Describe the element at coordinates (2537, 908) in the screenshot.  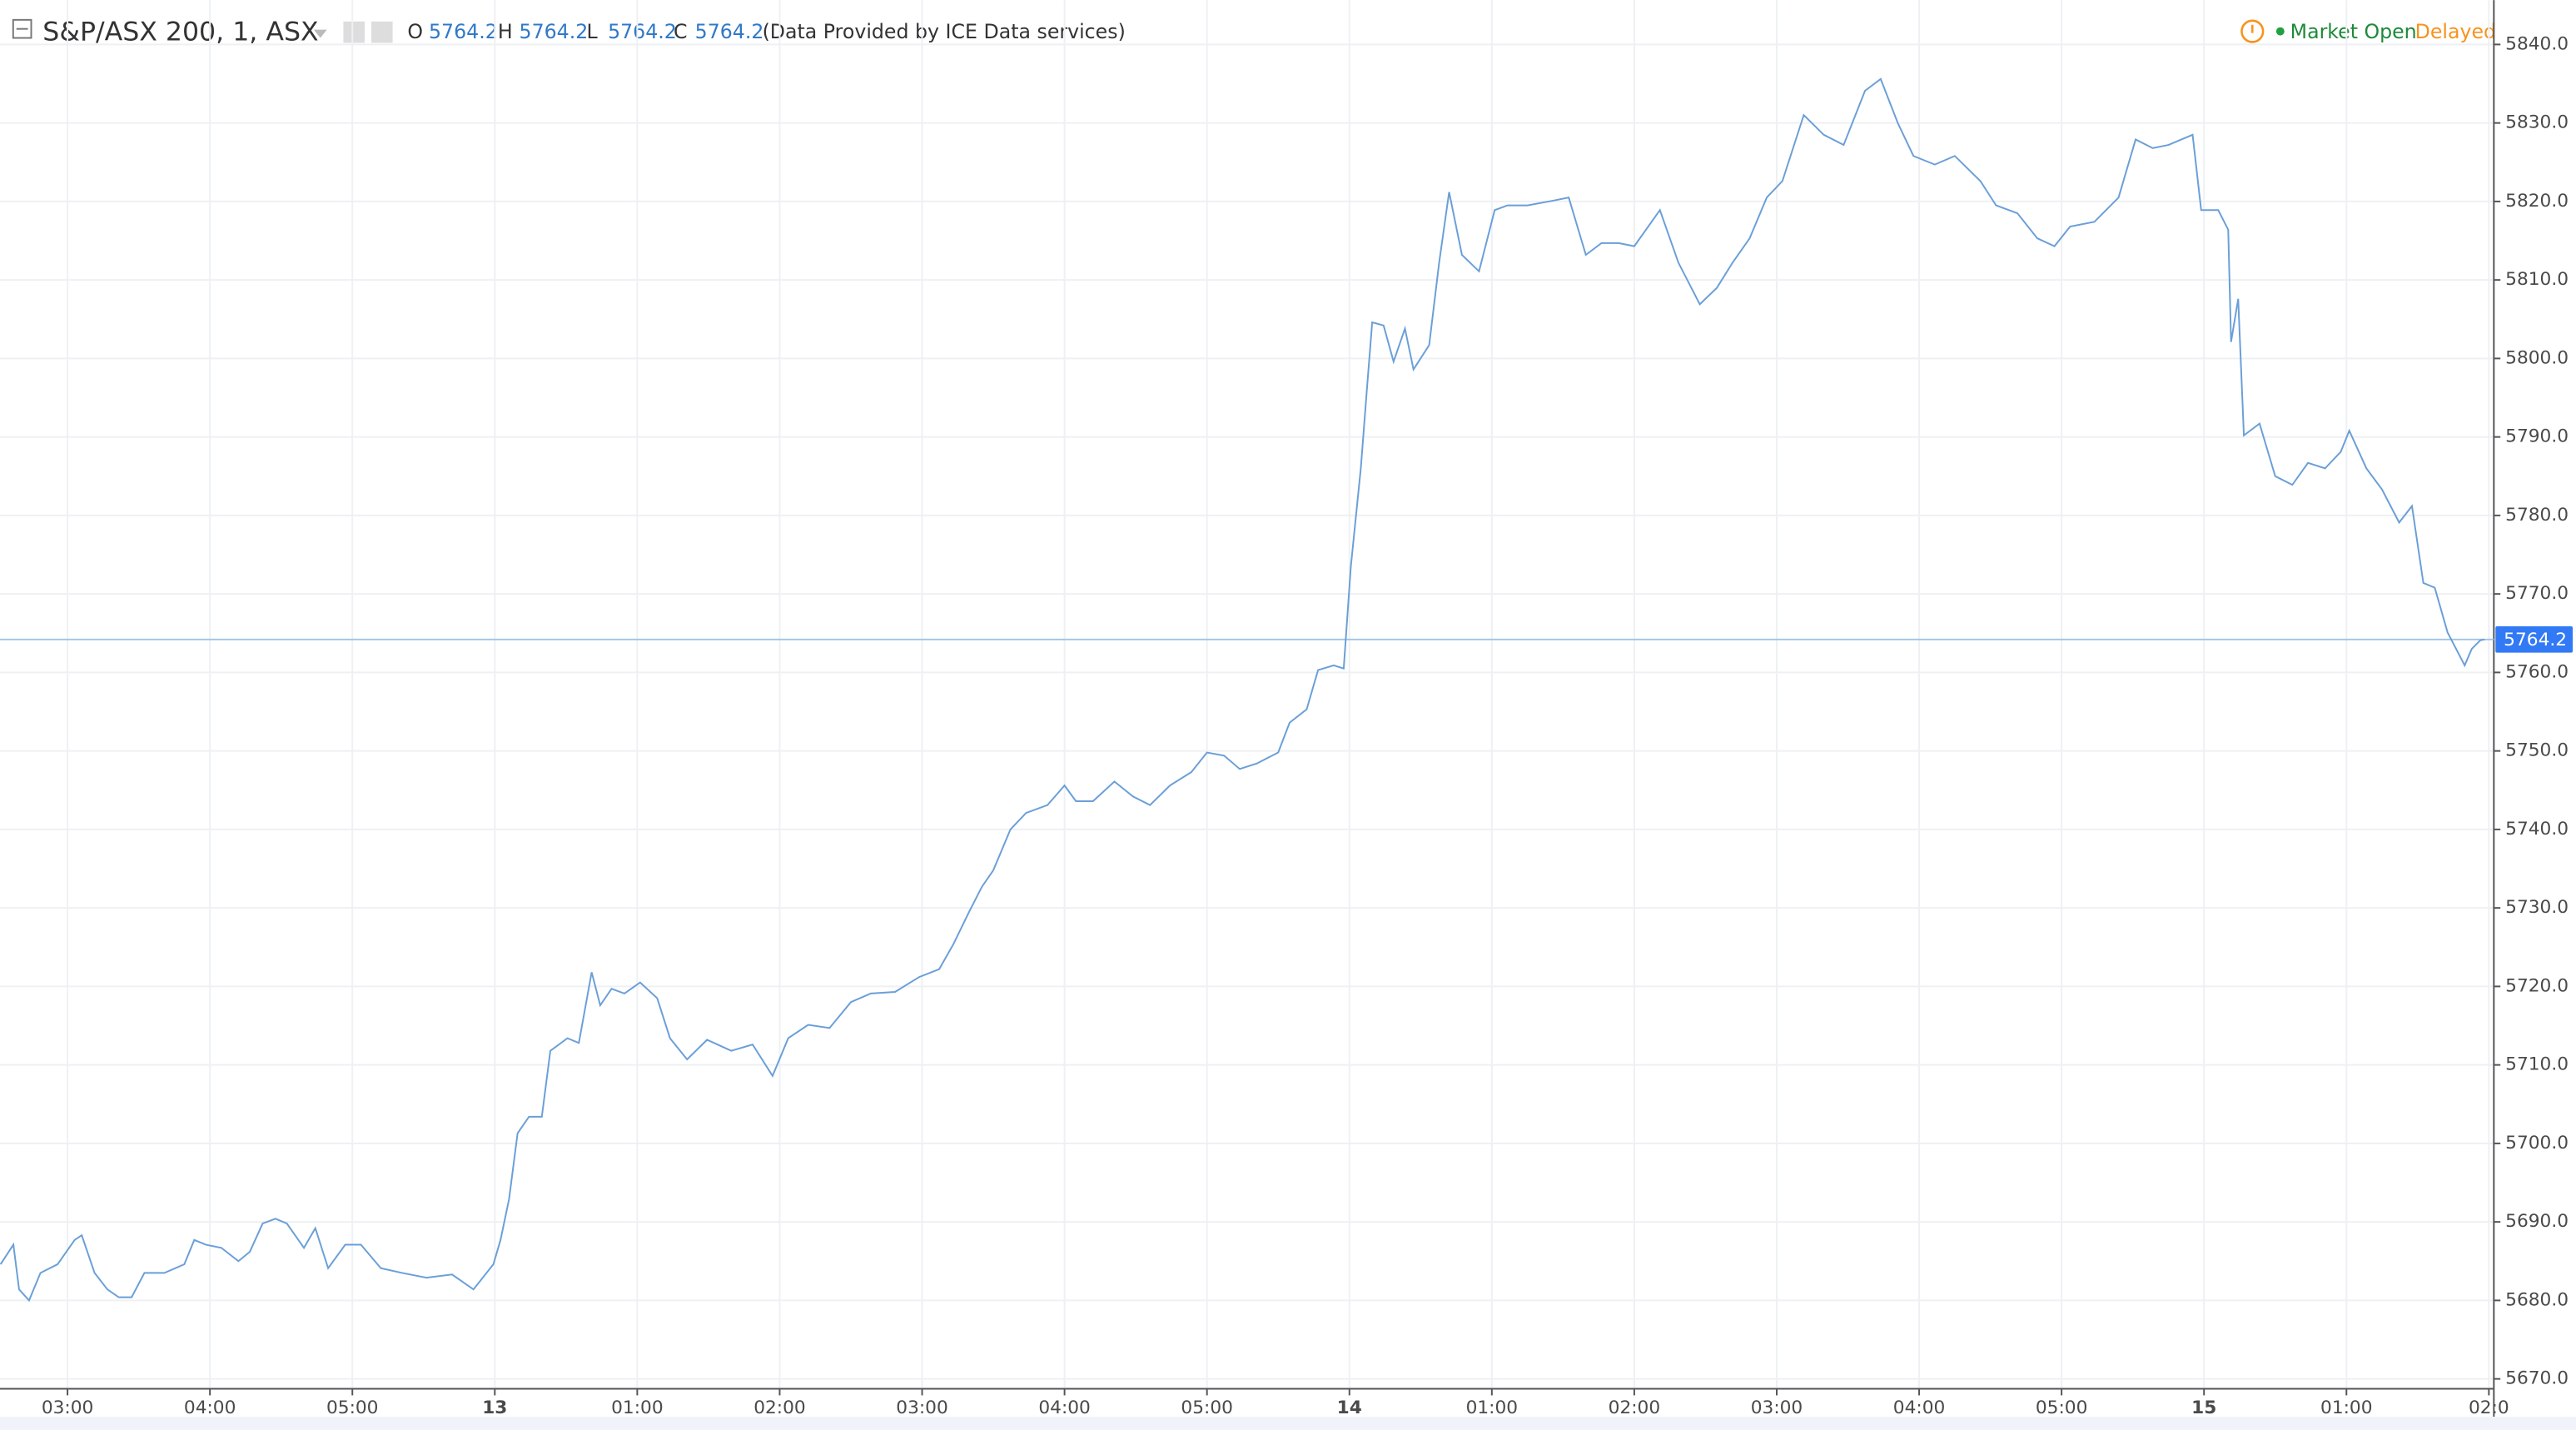
I see `y-tick-label: 5730.0` at that location.